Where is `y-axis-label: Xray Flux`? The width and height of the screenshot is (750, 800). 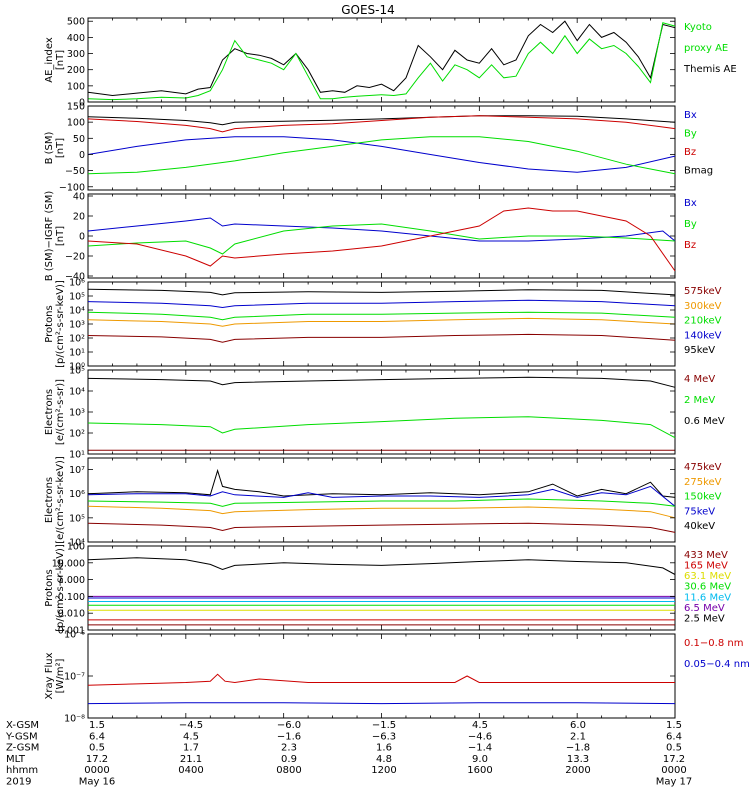 y-axis-label: Xray Flux is located at coordinates (49, 675).